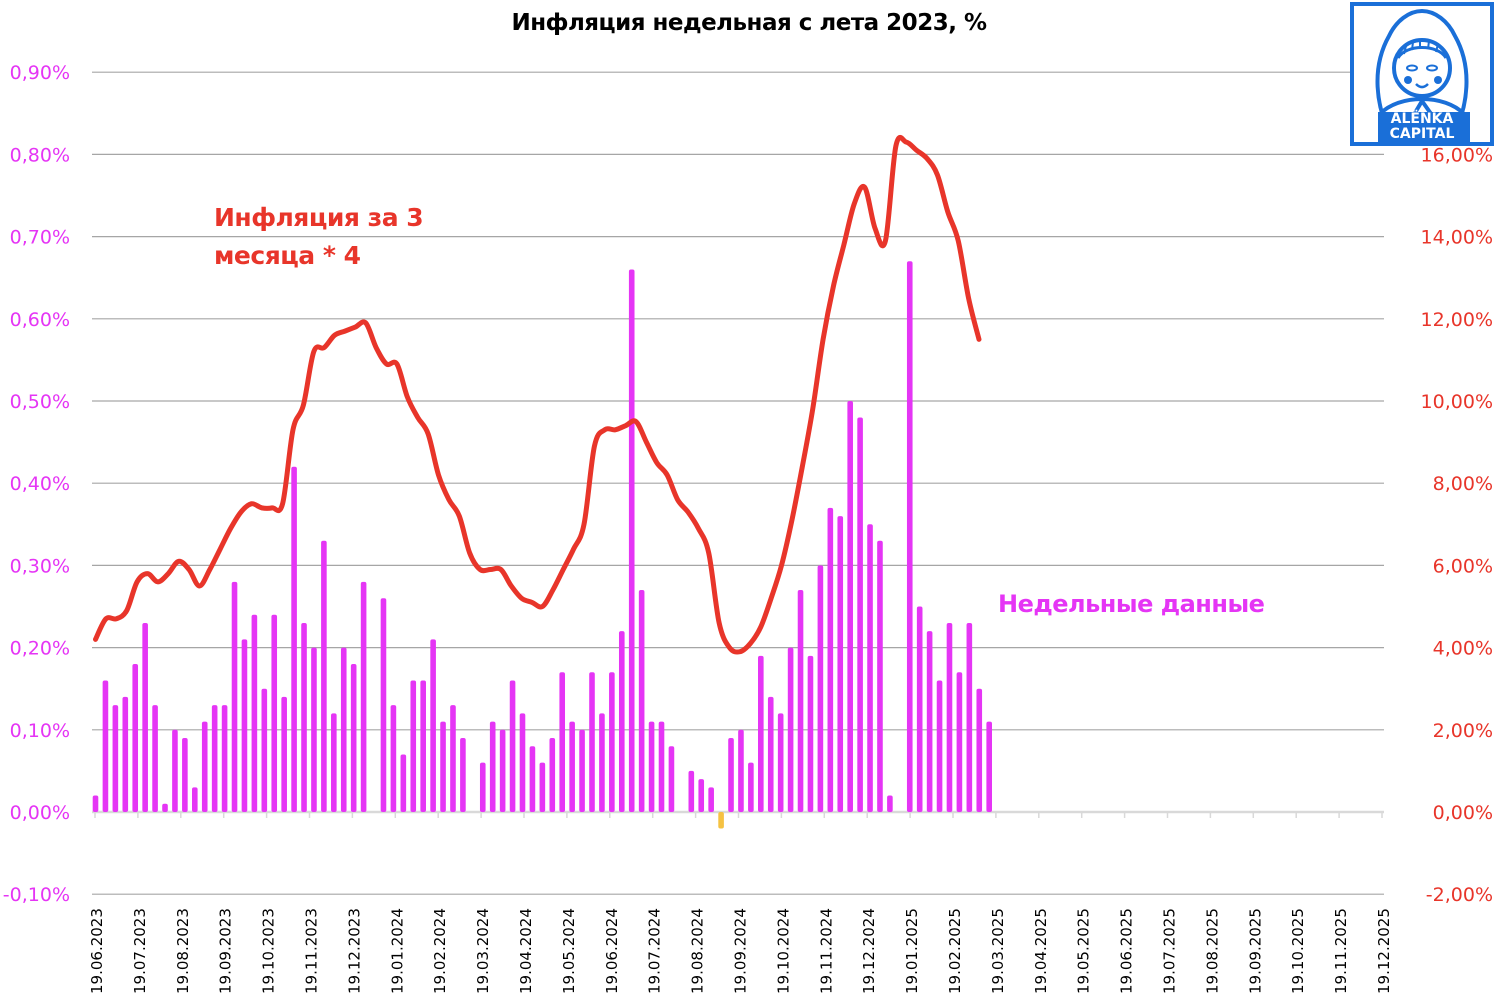 This screenshot has width=1498, height=1008. What do you see at coordinates (40, 320) in the screenshot?
I see `left-axis-tick-label: 0,60%` at bounding box center [40, 320].